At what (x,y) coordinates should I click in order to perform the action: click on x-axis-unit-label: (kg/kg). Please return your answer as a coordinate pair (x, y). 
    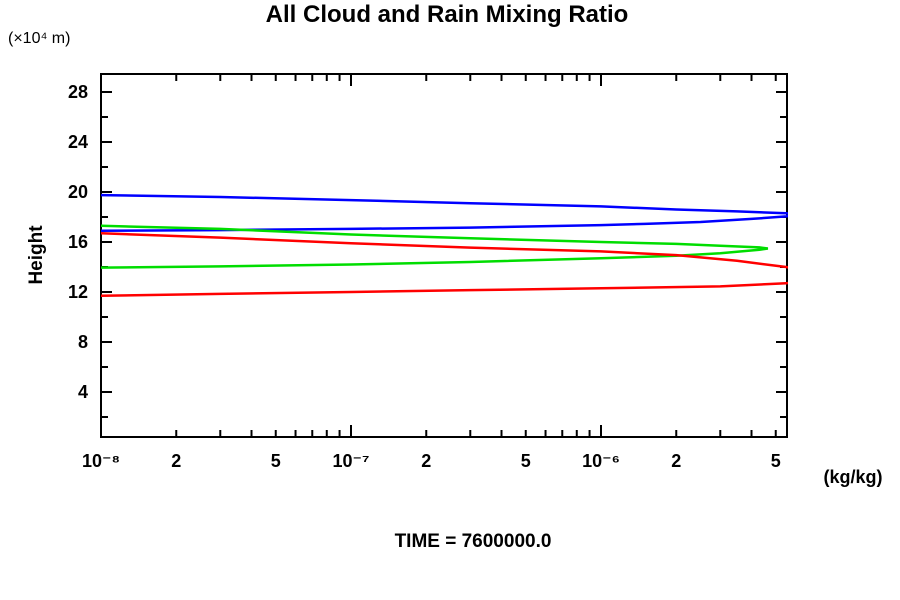
    Looking at the image, I should click on (853, 477).